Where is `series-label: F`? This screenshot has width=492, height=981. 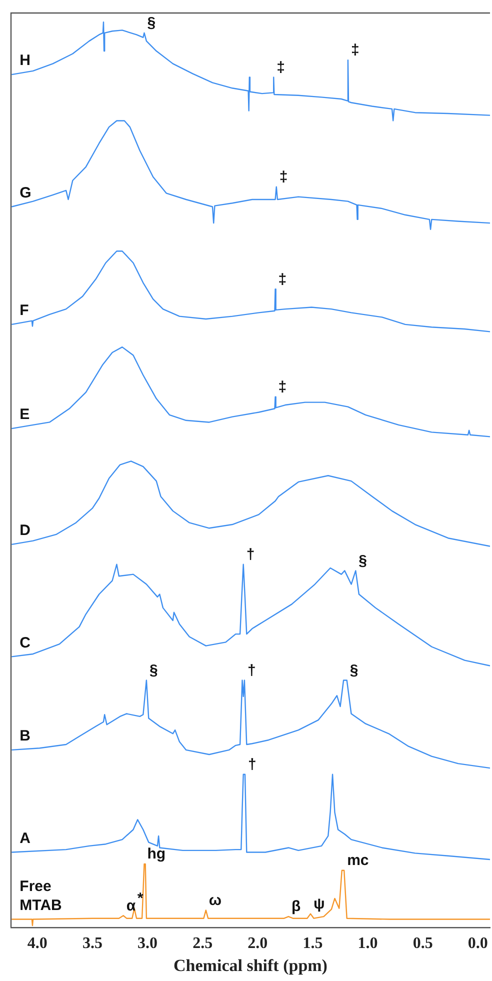
series-label: F is located at coordinates (24, 311).